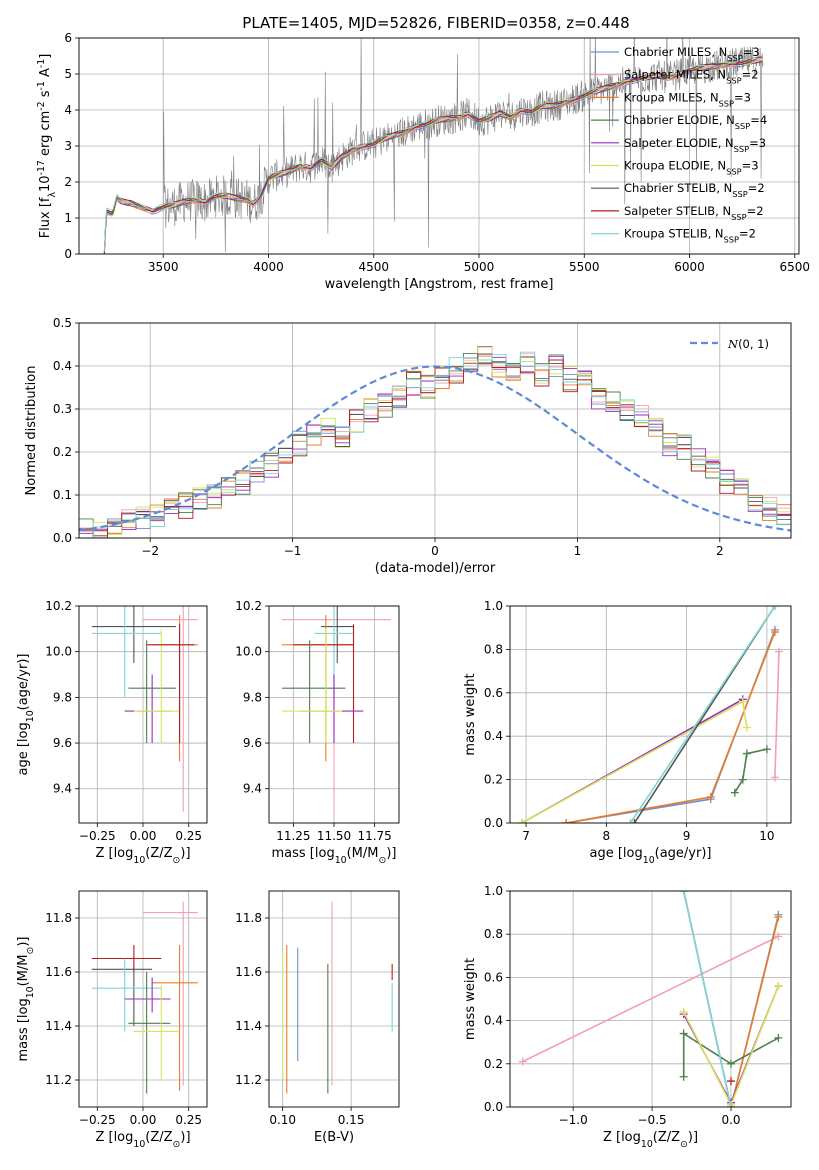 Image resolution: width=819 pixels, height=1170 pixels. I want to click on model-line-kroupa-elodie, so click(433, 156).